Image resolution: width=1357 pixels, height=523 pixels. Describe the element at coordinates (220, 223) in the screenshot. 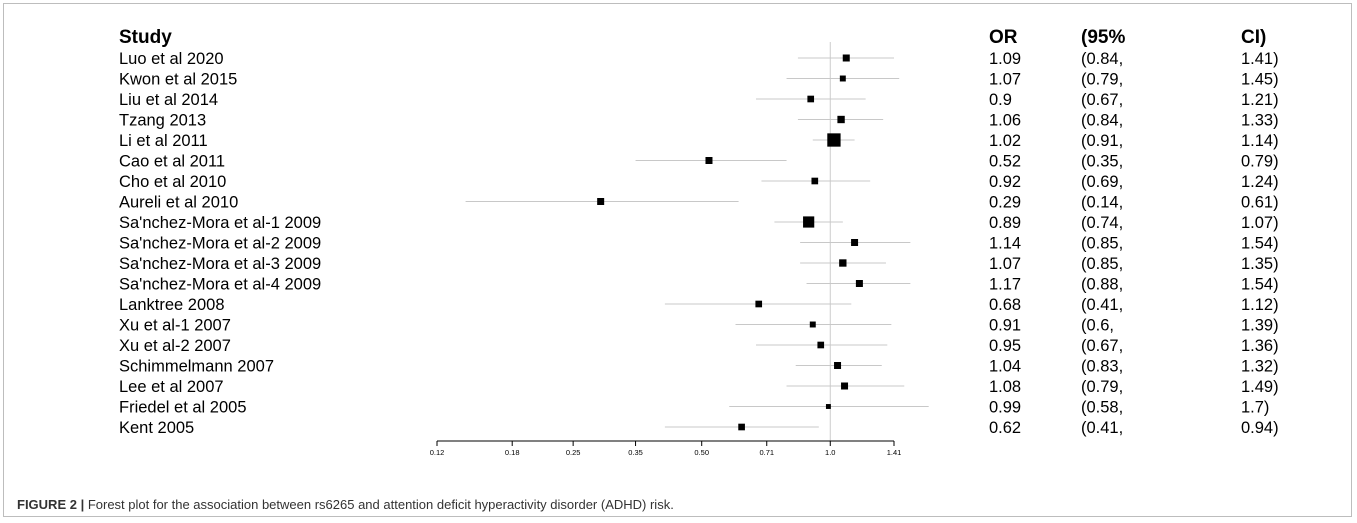

I see `study-name: Sa'nchez-Mora et al-1 2009` at that location.